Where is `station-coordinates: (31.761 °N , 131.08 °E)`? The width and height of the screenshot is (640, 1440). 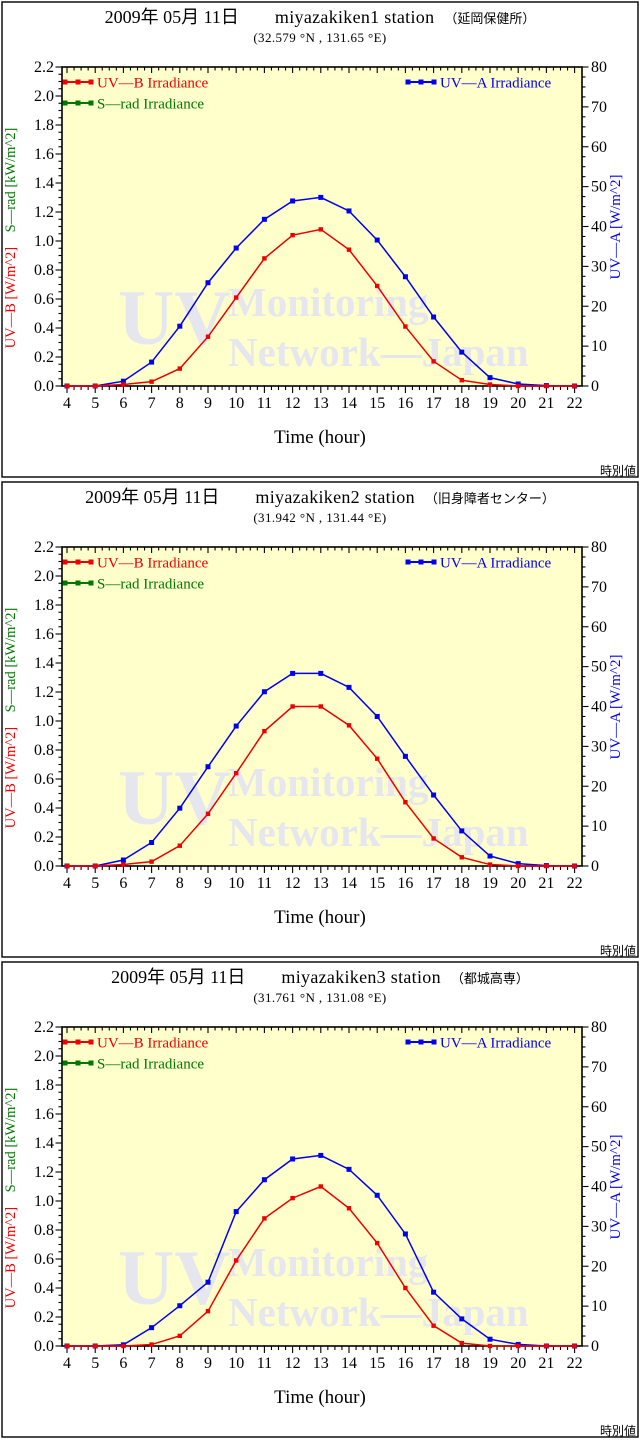 station-coordinates: (31.761 °N , 131.08 °E) is located at coordinates (320, 997).